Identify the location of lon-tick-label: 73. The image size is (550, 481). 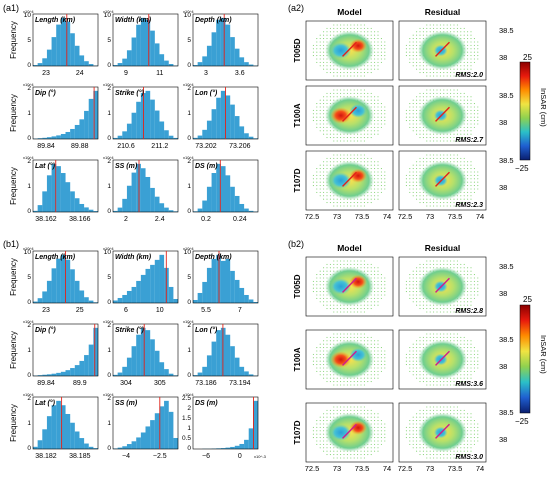
(430, 216).